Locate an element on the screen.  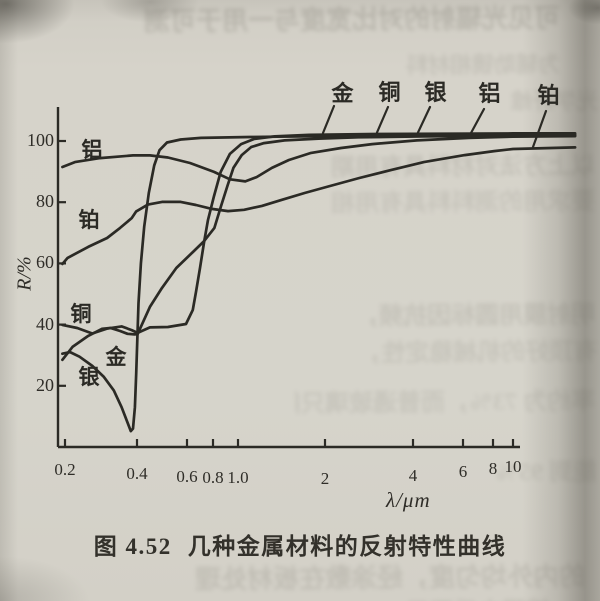
x-tick-label-1.0: 1.0 is located at coordinates (238, 477).